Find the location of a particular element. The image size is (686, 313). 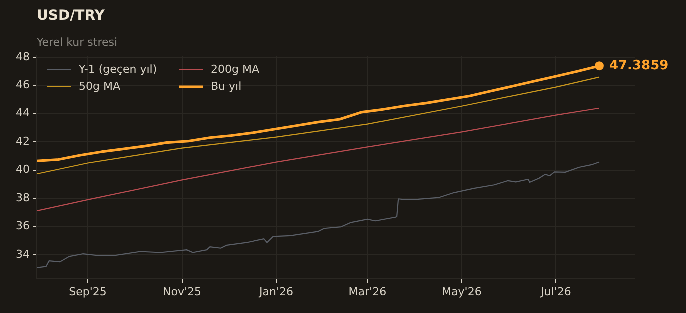

legend-label: 200g MA is located at coordinates (235, 69).